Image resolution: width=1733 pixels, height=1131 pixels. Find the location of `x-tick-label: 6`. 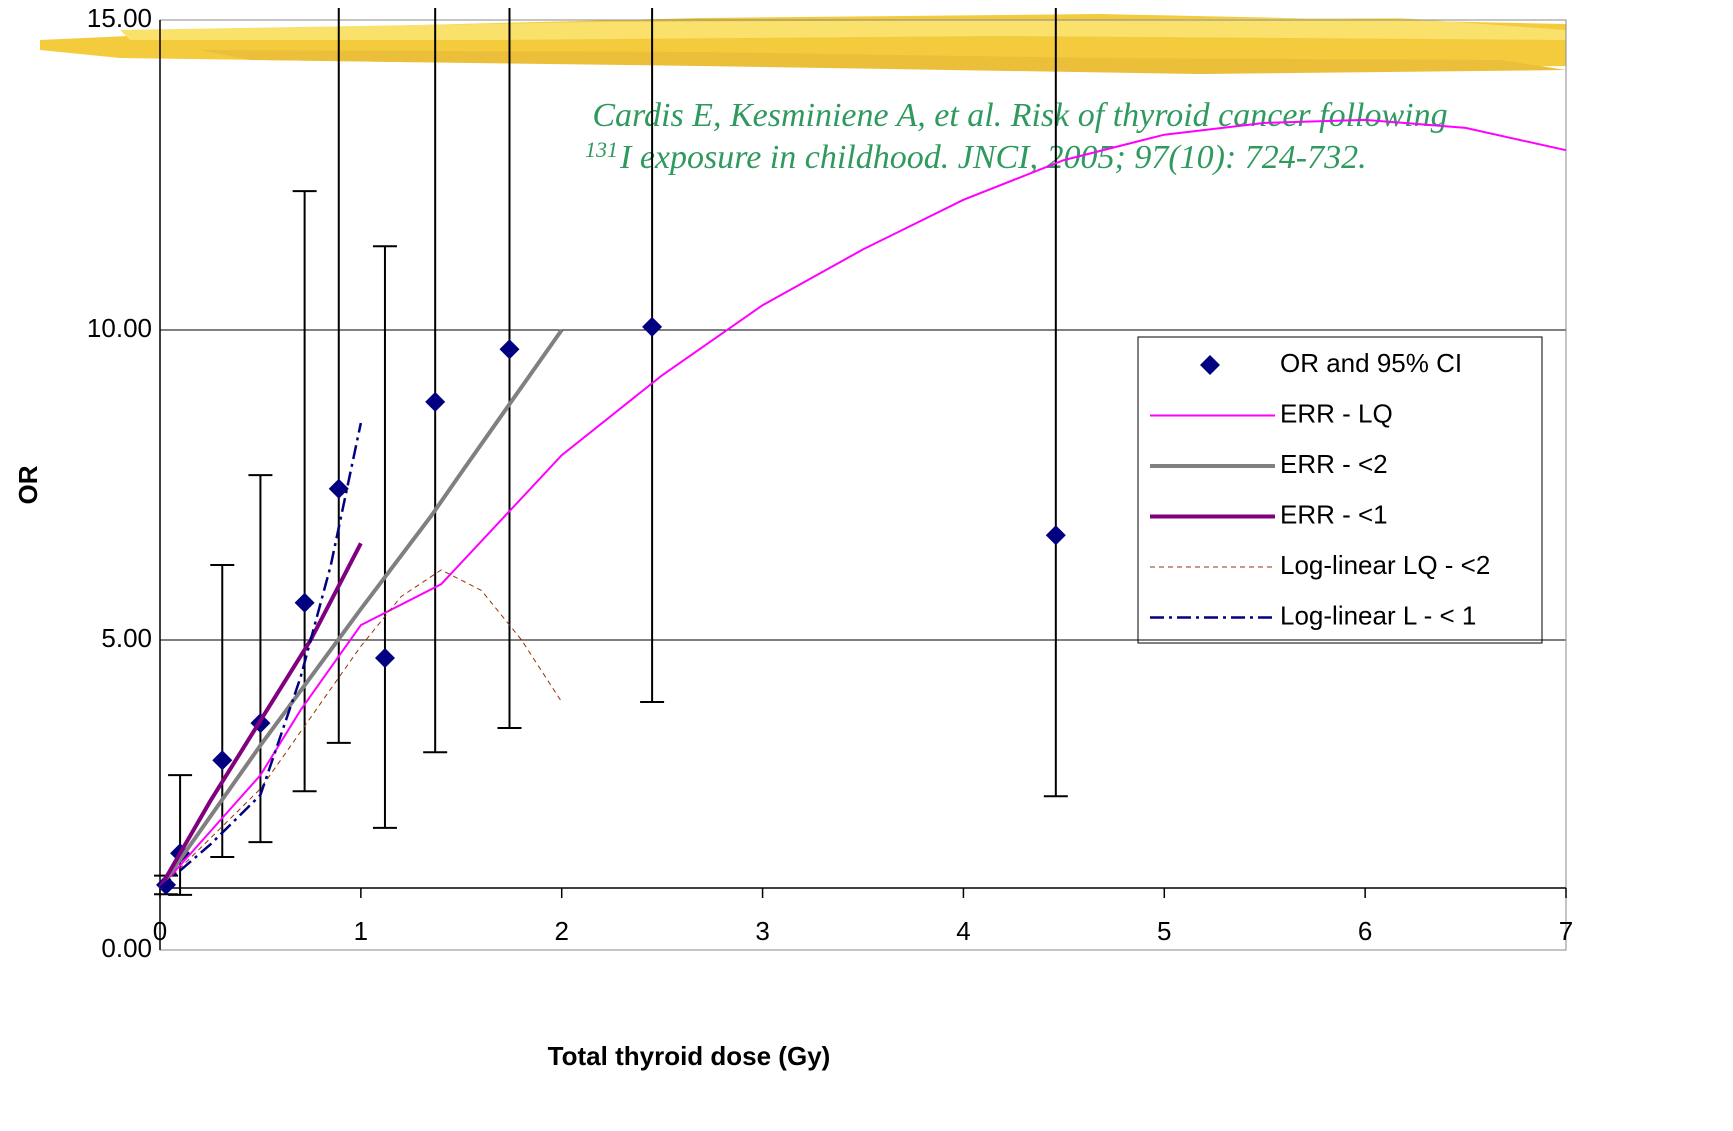

x-tick-label: 6 is located at coordinates (1365, 931).